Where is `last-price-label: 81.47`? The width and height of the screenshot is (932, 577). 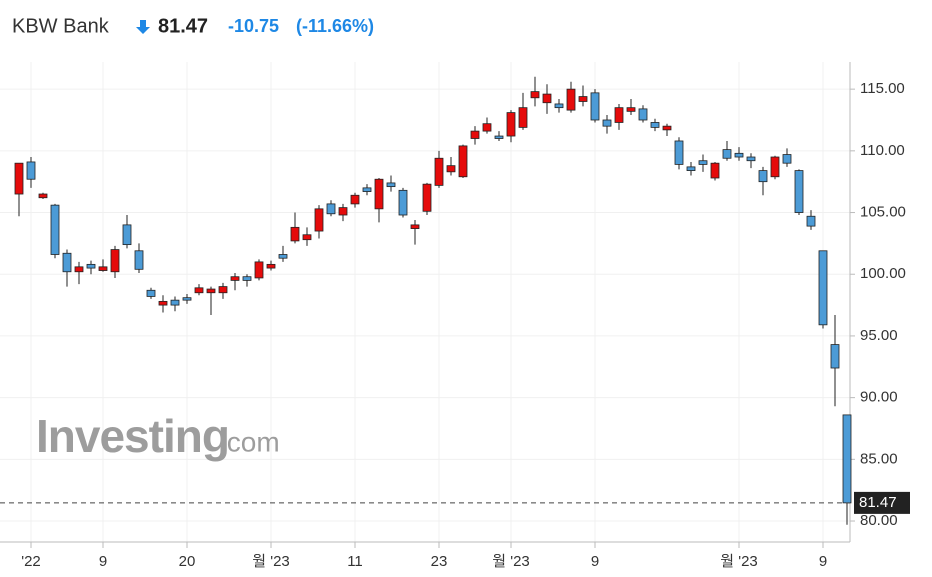
last-price-label: 81.47 is located at coordinates (878, 502).